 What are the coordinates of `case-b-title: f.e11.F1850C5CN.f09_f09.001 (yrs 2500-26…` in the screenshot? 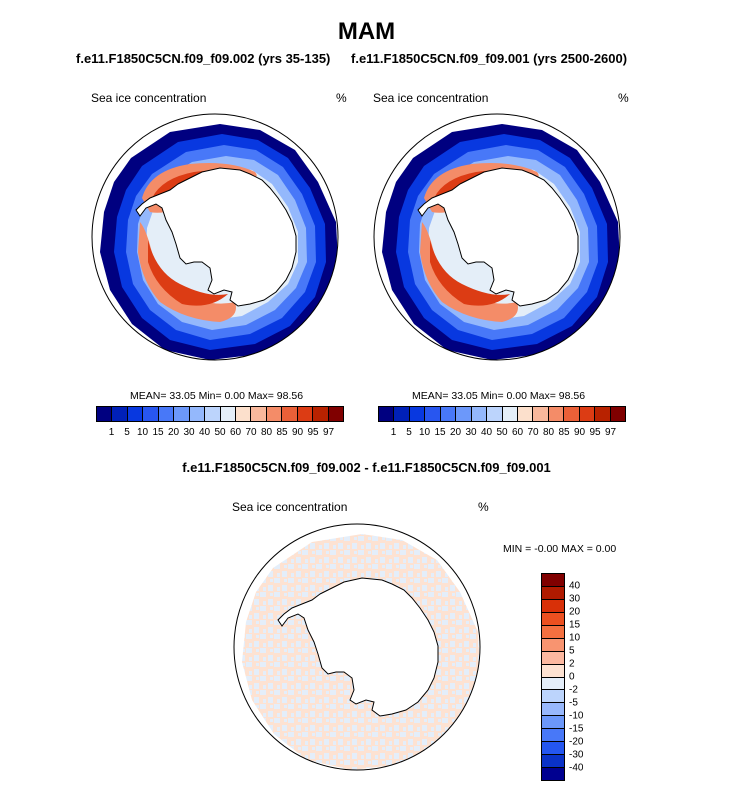 It's located at (488, 58).